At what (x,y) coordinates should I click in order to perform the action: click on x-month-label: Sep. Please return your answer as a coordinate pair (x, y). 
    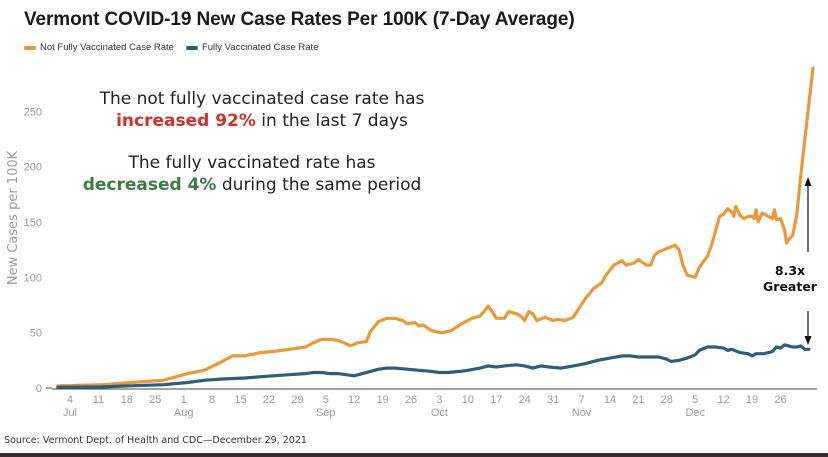
    Looking at the image, I should click on (326, 413).